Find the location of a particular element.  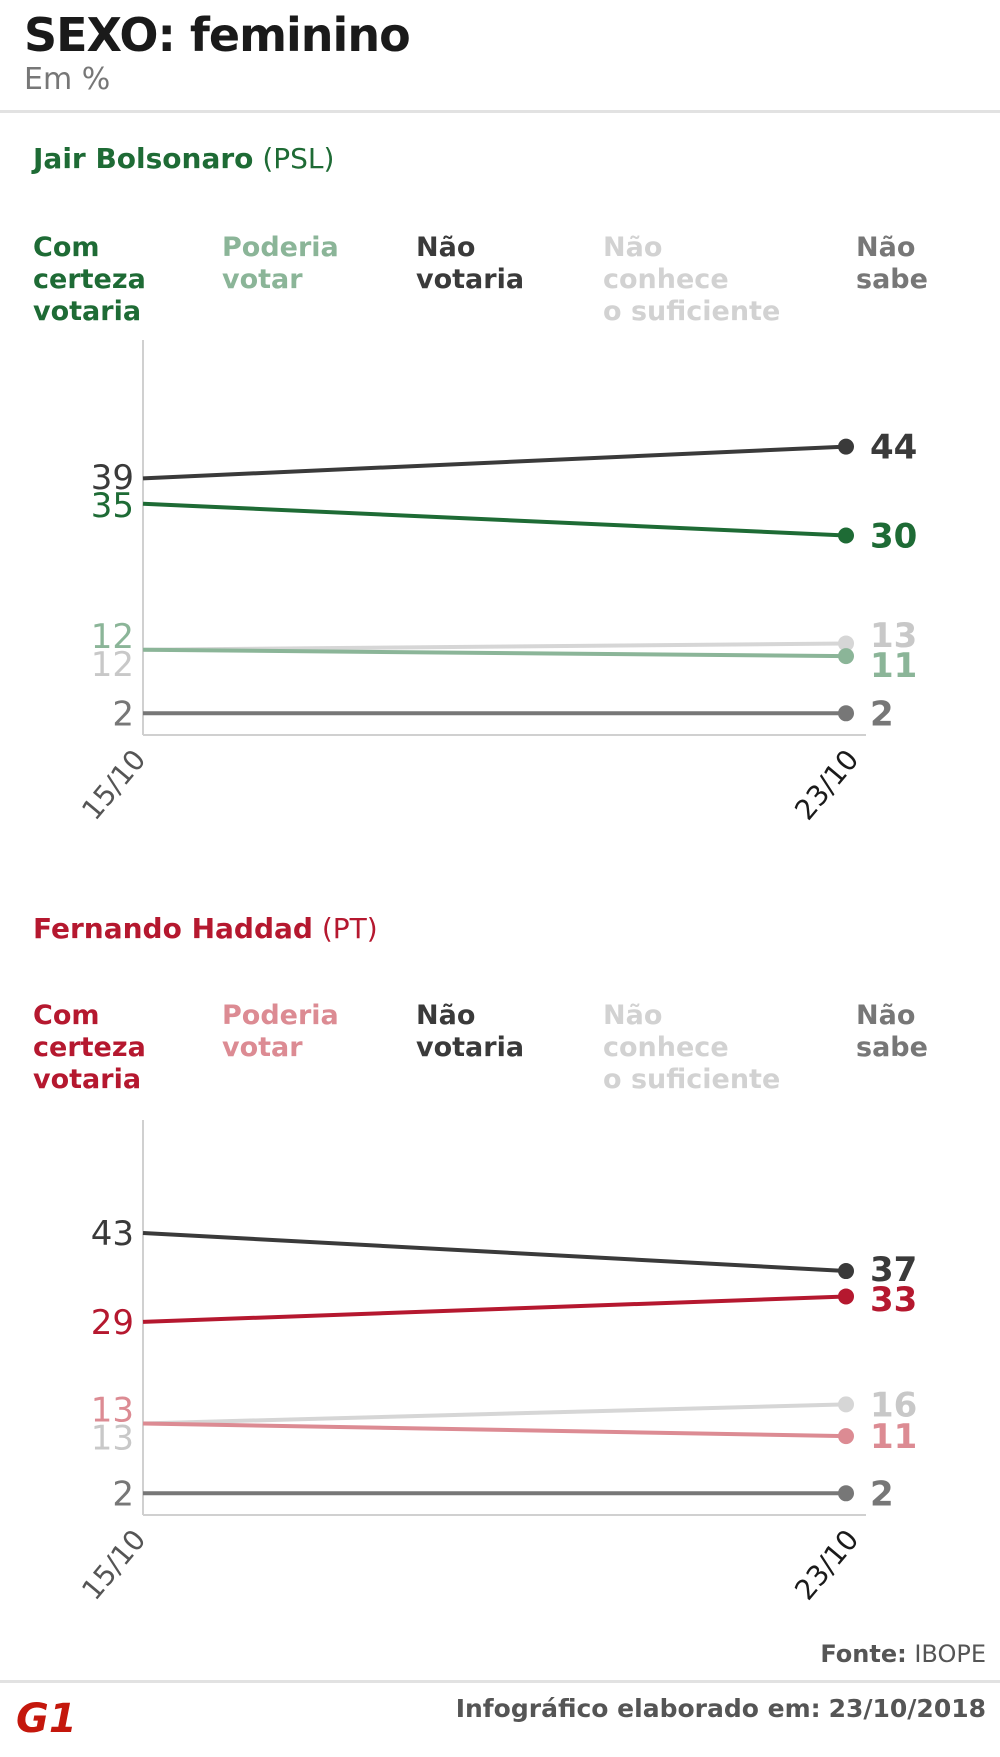

start-value-label-3: 39 is located at coordinates (112, 478).